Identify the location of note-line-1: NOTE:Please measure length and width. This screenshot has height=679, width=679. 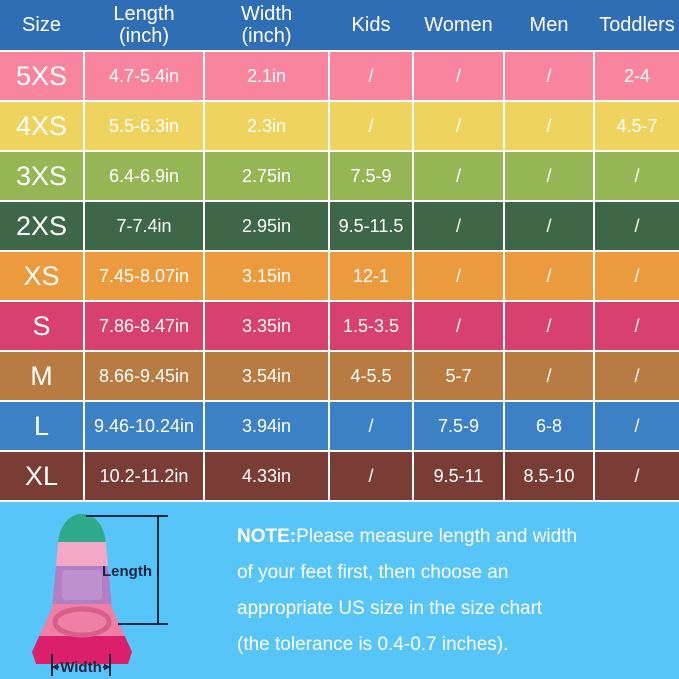
(407, 536).